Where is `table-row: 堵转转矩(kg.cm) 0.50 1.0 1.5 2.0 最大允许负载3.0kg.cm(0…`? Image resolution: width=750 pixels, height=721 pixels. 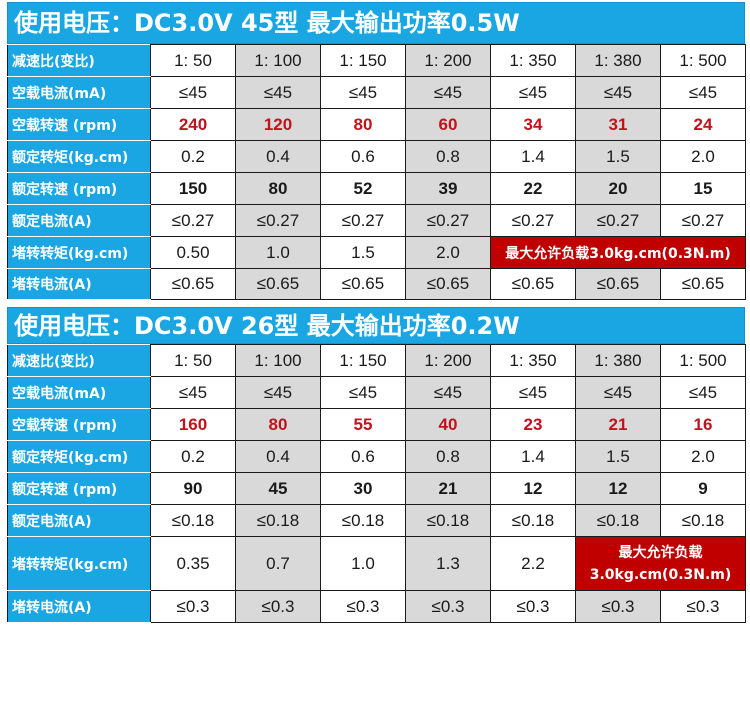 table-row: 堵转转矩(kg.cm) 0.50 1.0 1.5 2.0 最大允许负载3.0kg.cm(0… is located at coordinates (376, 252).